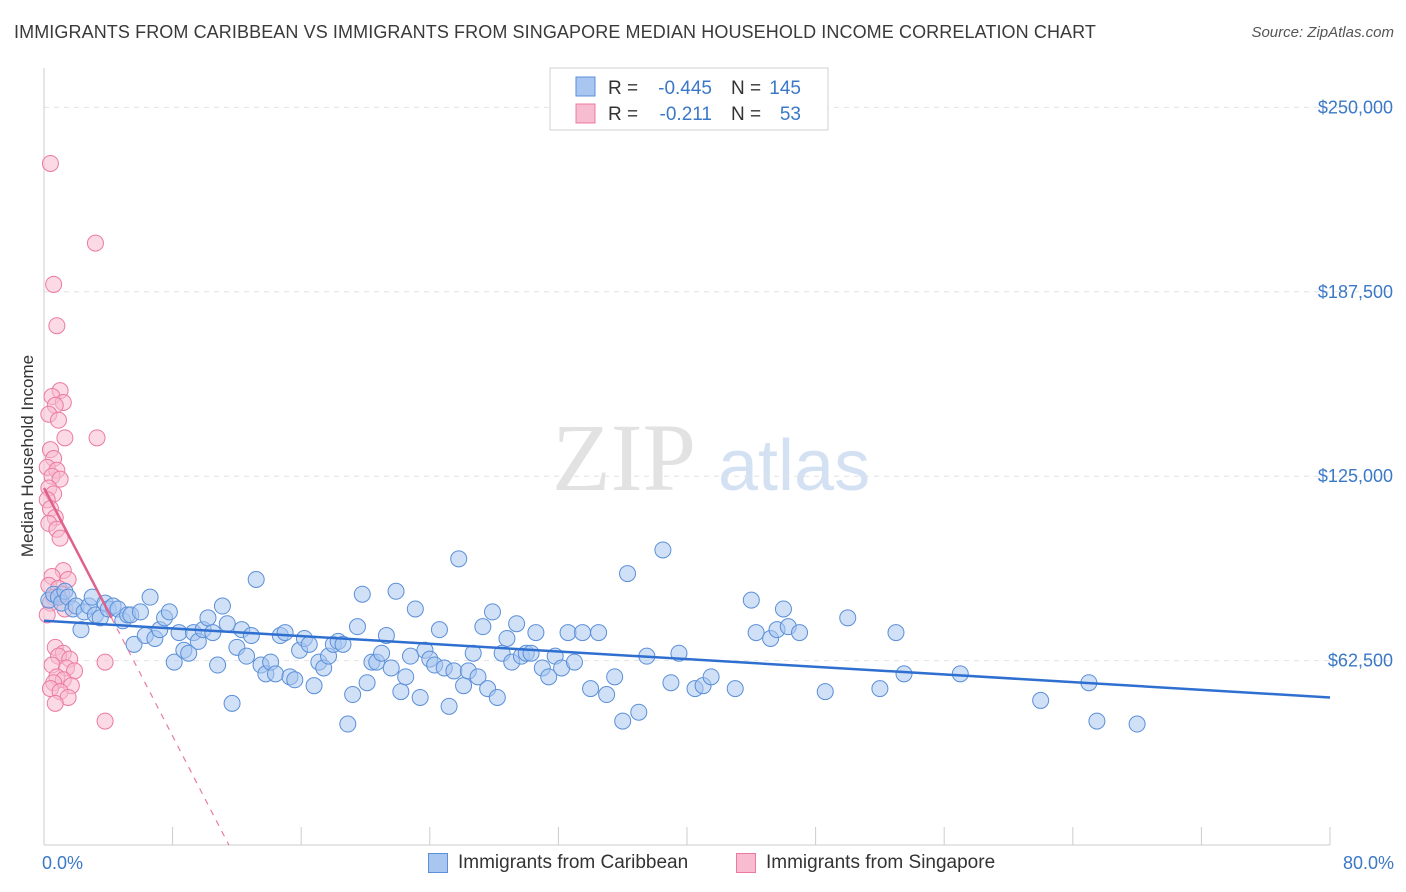 The height and width of the screenshot is (892, 1406). Describe the element at coordinates (746, 88) in the screenshot. I see `legend-n-label-1: N =` at that location.